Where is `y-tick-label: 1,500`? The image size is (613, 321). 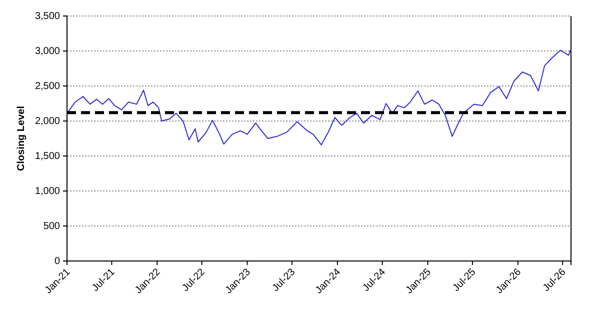
y-tick-label: 1,500 is located at coordinates (47, 156).